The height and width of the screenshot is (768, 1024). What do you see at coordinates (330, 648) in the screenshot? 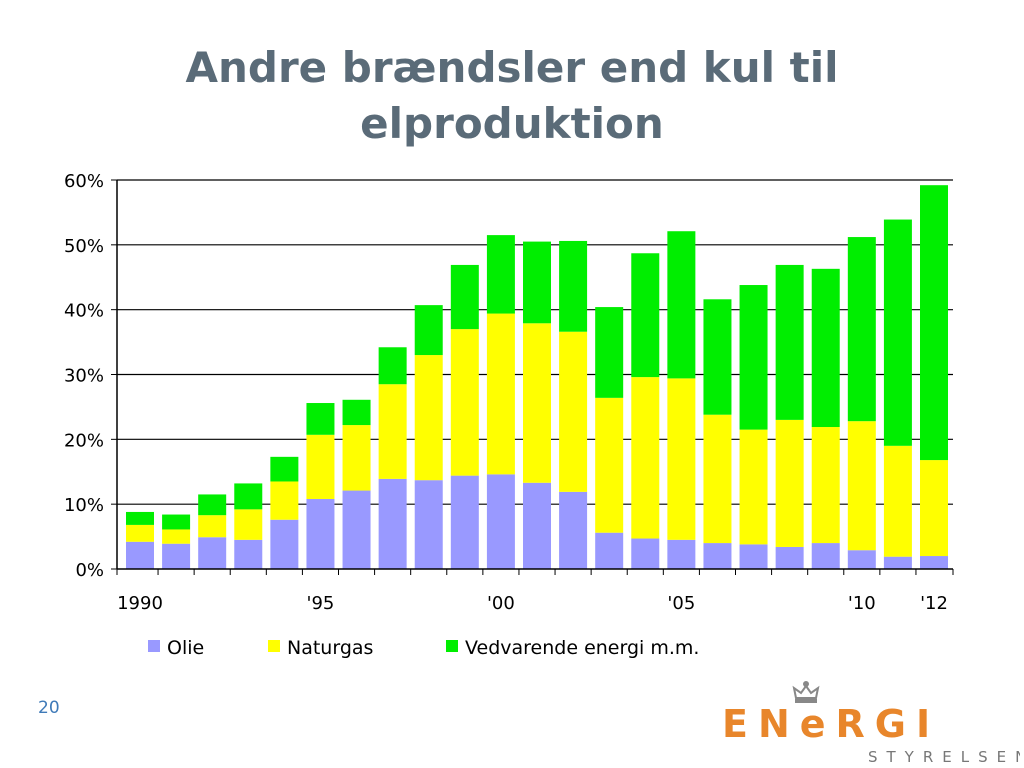
I see `legend-label: Naturgas` at bounding box center [330, 648].